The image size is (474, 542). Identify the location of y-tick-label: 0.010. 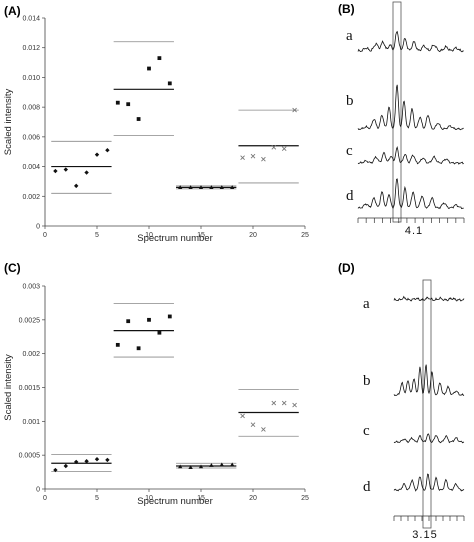
(31, 78).